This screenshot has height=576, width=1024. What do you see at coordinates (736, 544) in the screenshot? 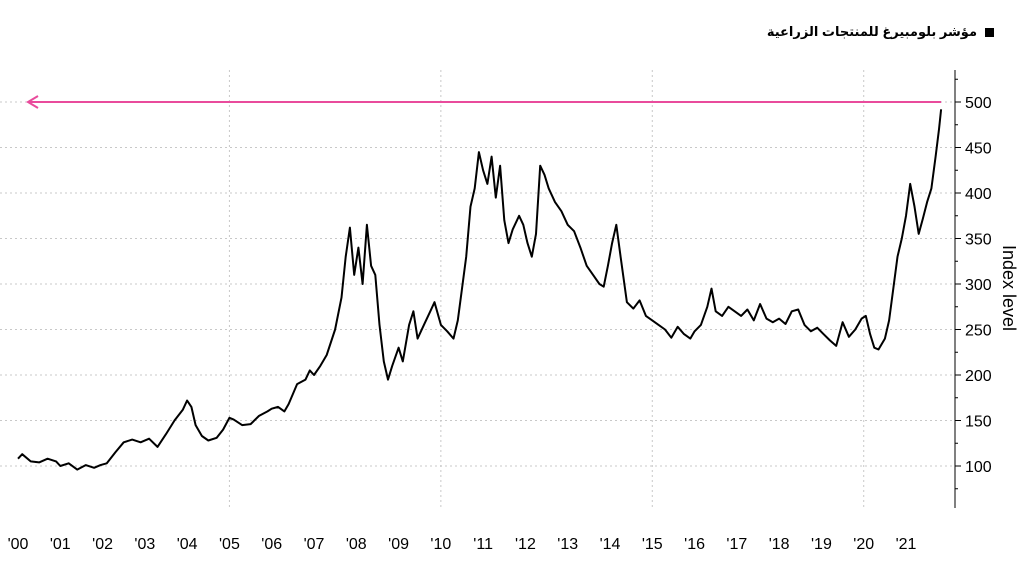
I see `x-tick-label: '17` at bounding box center [736, 544].